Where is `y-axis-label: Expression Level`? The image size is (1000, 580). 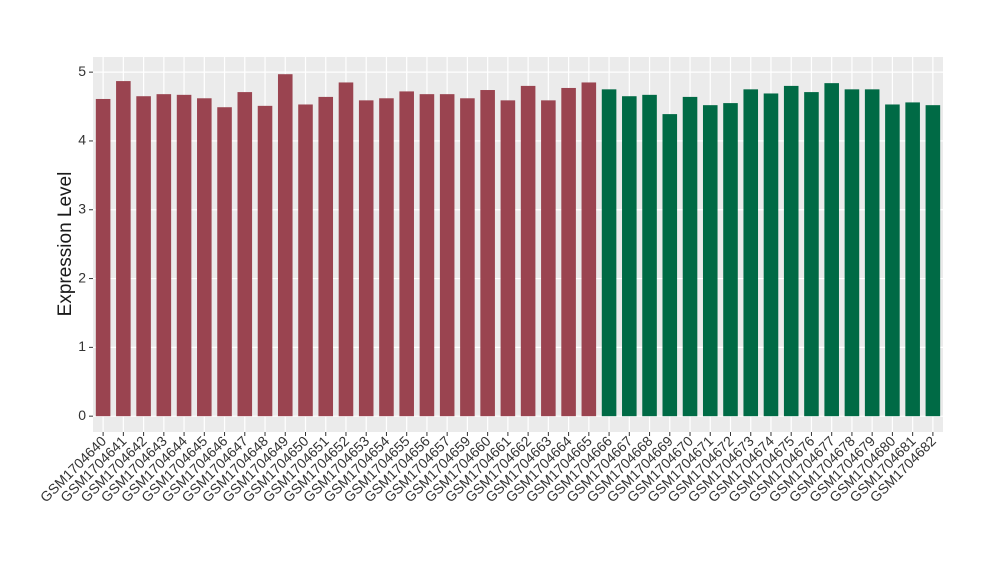
y-axis-label: Expression Level is located at coordinates (65, 244).